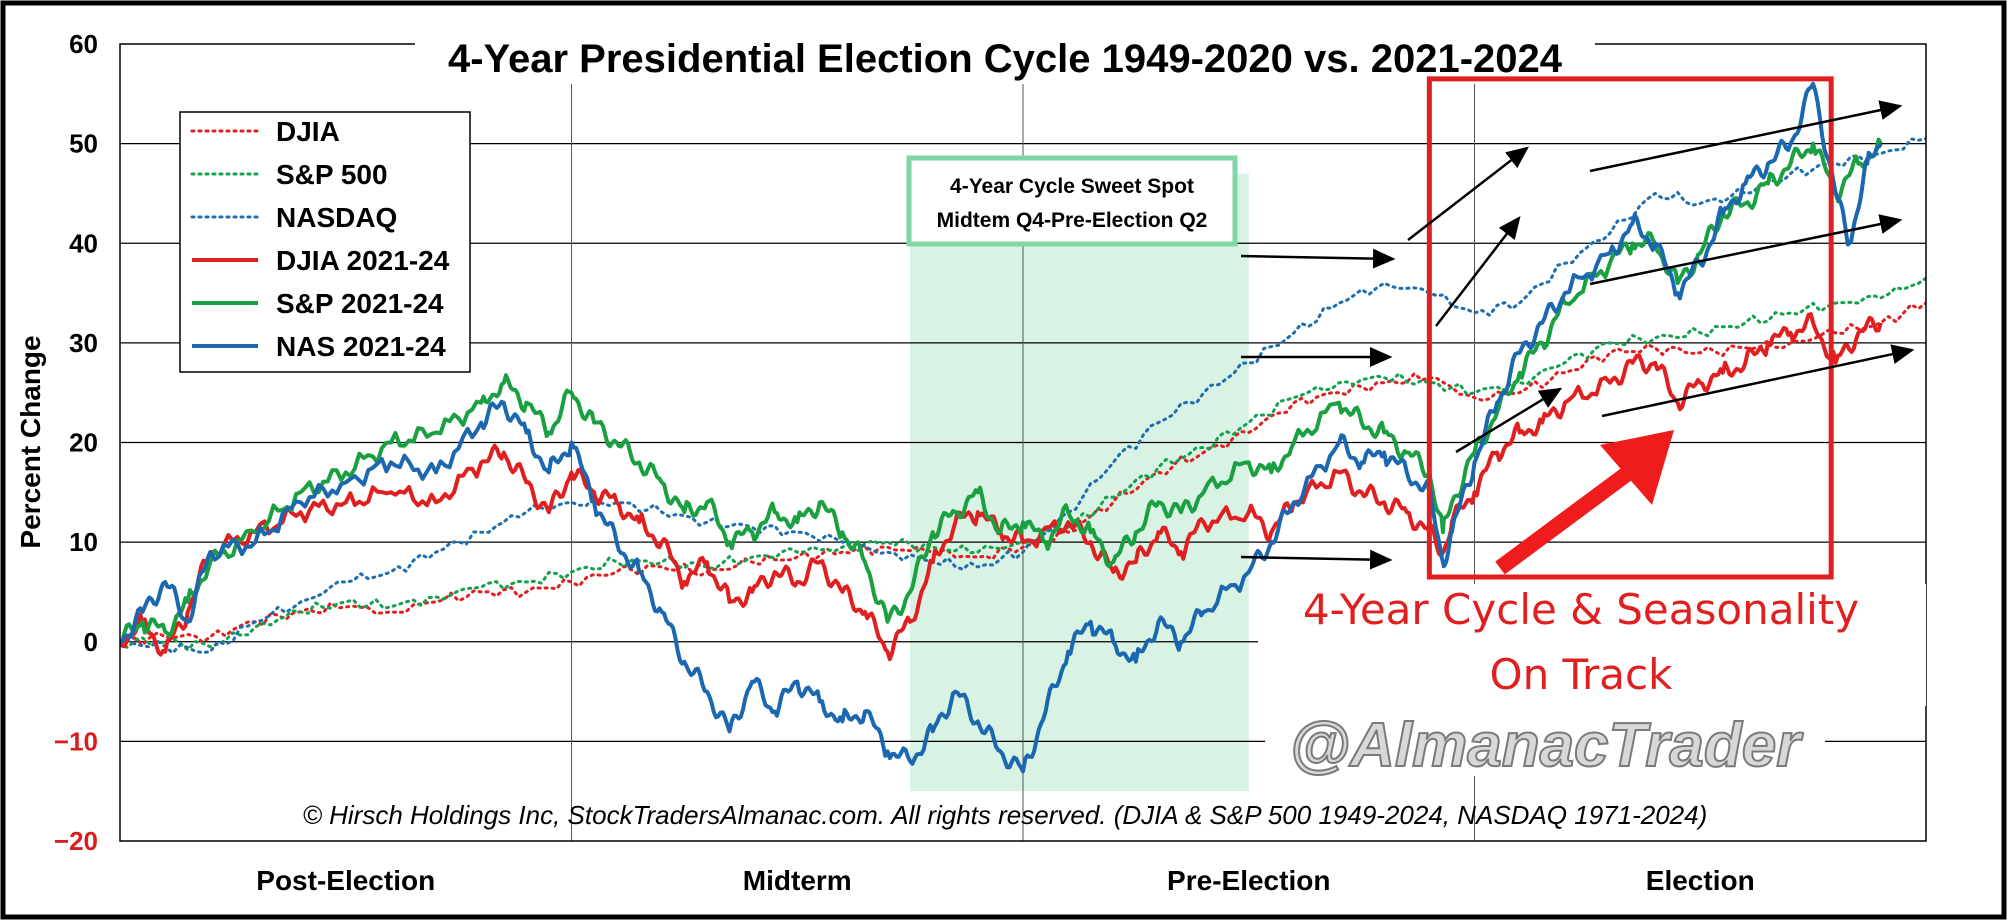 This screenshot has height=920, width=2007. What do you see at coordinates (1592, 645) in the screenshot?
I see `cycle-text-background` at bounding box center [1592, 645].